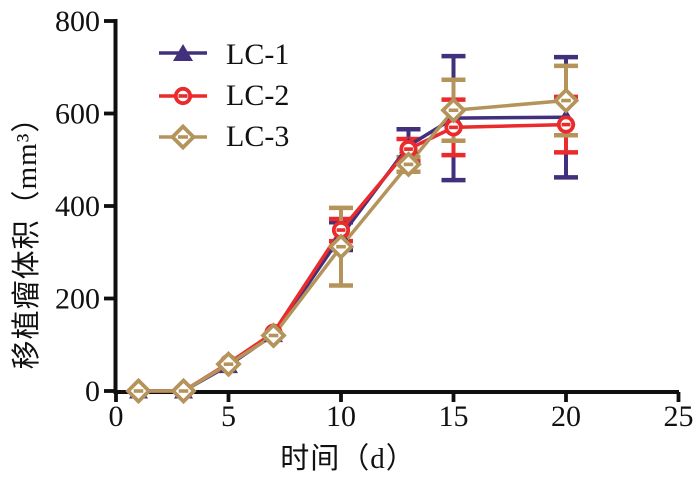  Describe the element at coordinates (92, 391) in the screenshot. I see `y-tick-label-0: 0` at that location.